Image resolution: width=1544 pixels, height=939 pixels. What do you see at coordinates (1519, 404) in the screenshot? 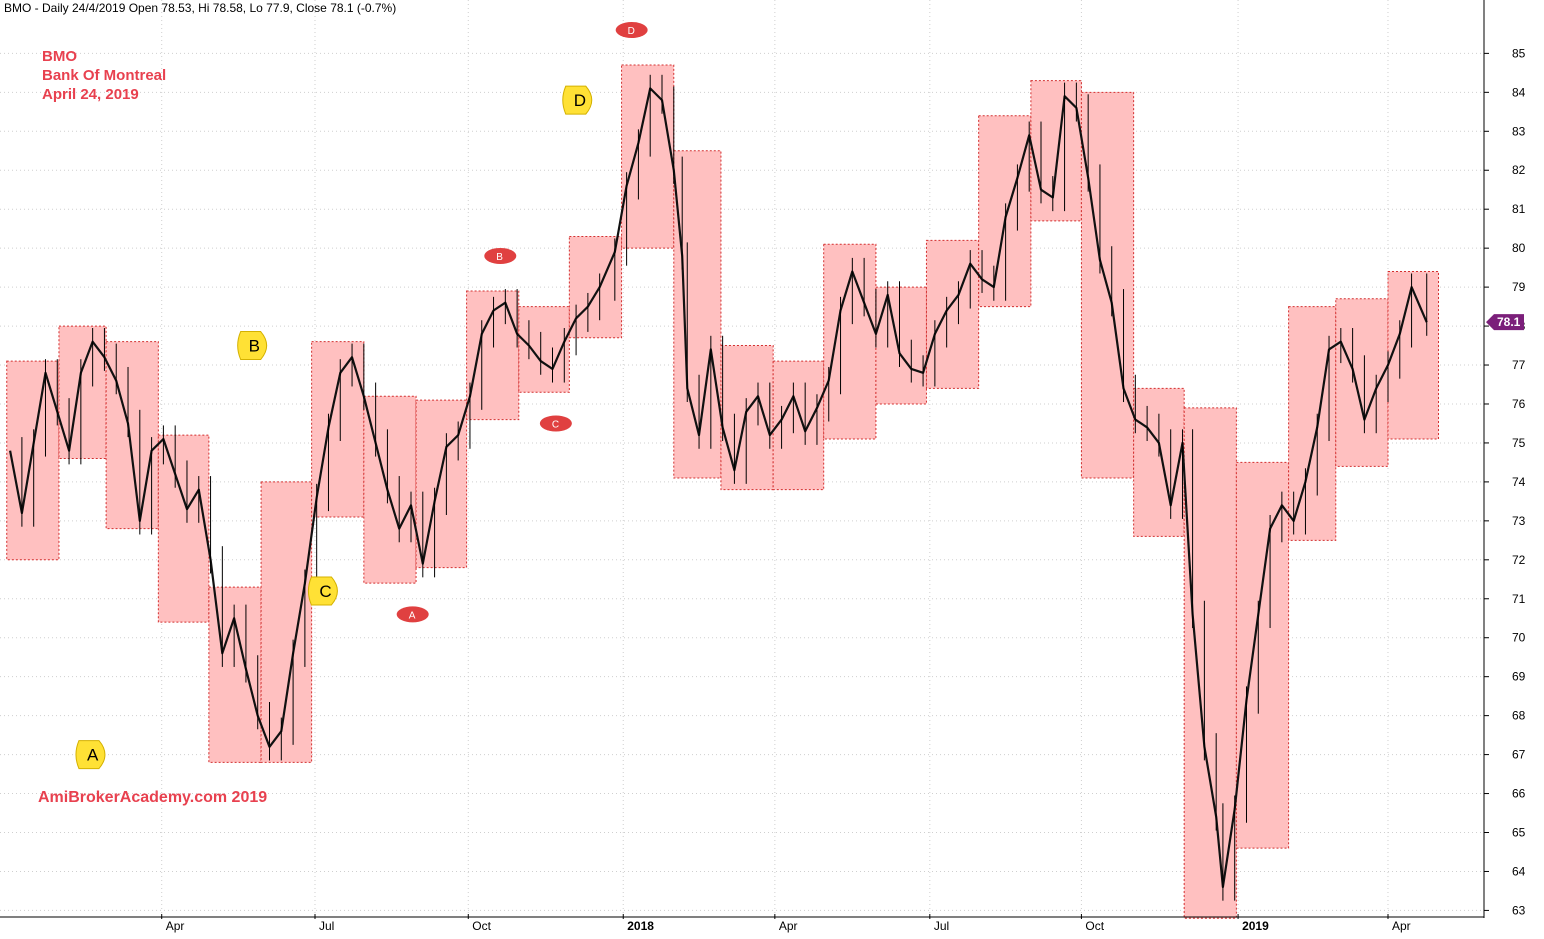
I see `y-tick-label: 76` at bounding box center [1519, 404].